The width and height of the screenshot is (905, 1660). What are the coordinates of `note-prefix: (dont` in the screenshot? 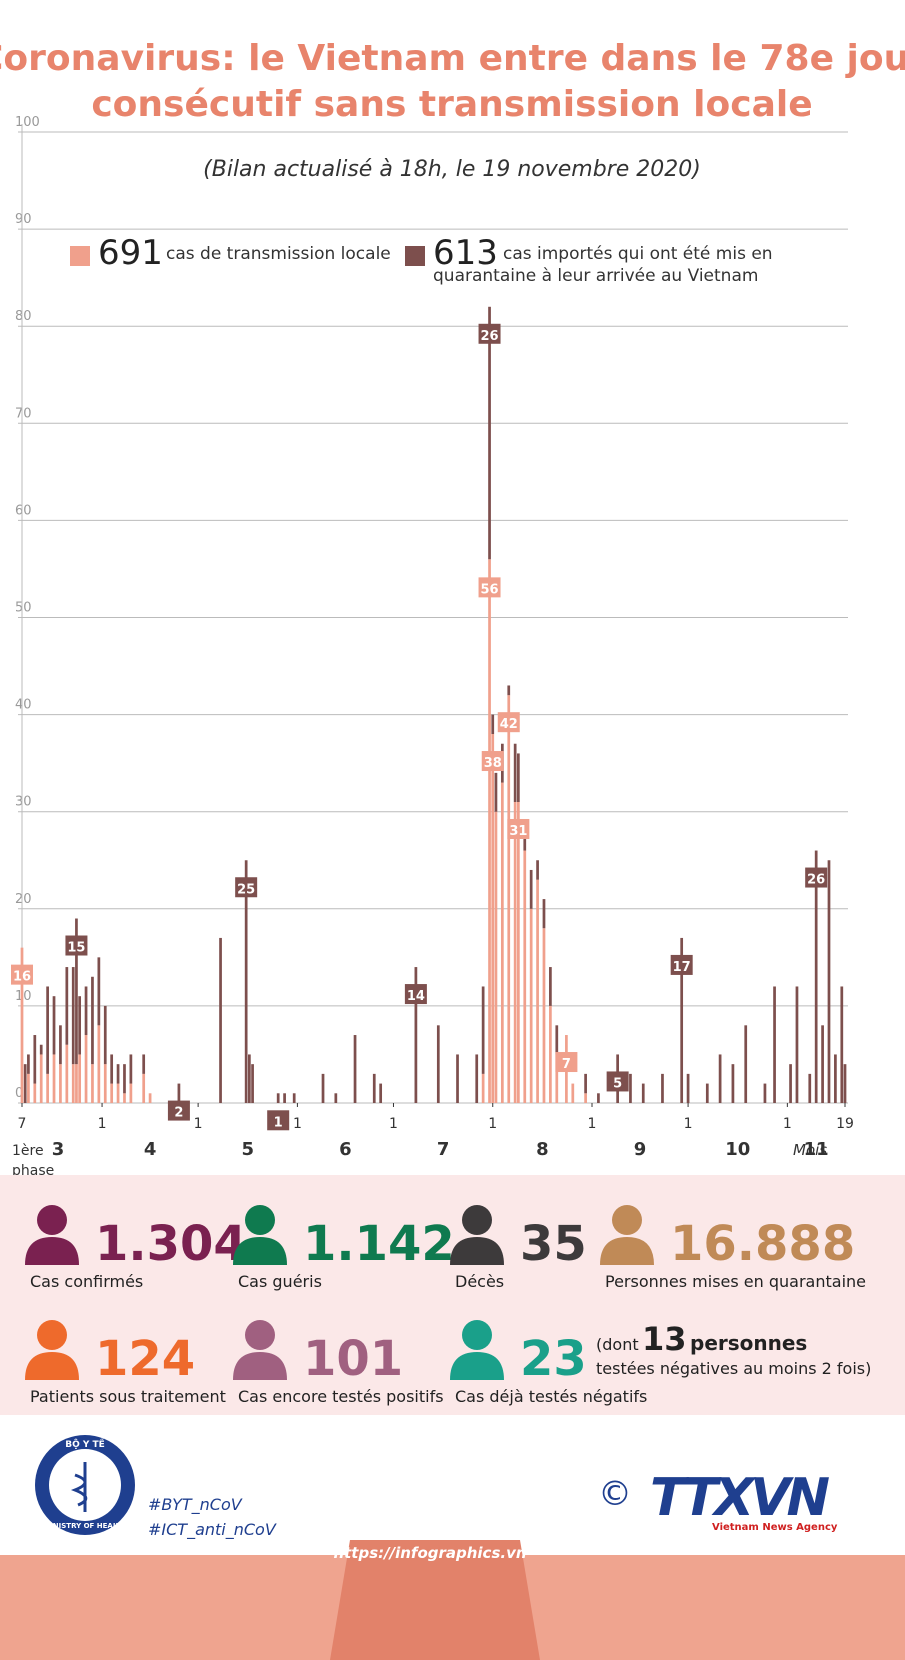 It's located at (617, 1344).